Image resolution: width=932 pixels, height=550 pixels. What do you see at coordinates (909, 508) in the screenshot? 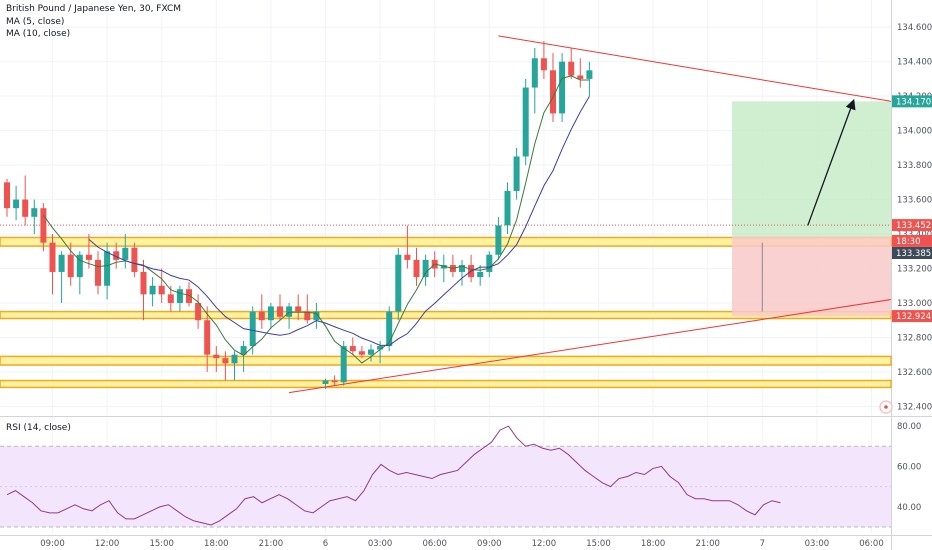
I see `rsi-tick-label: 40.00` at bounding box center [909, 508].